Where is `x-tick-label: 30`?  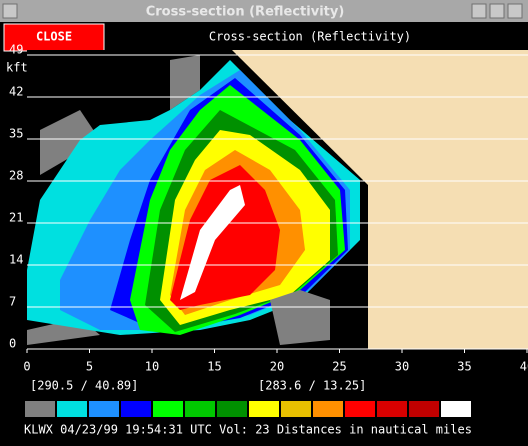
x-tick-label: 30 is located at coordinates (402, 367).